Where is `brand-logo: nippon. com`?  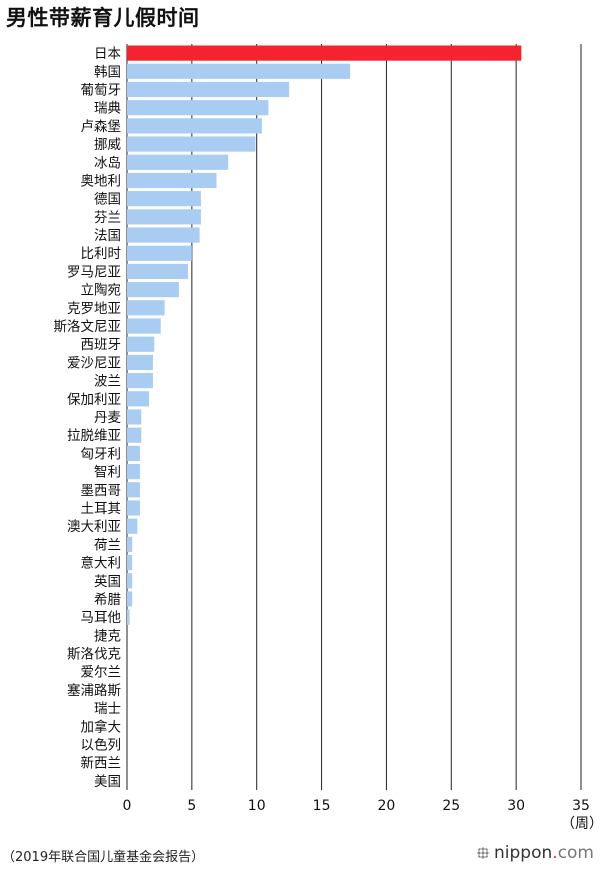
brand-logo: nippon. com is located at coordinates (535, 853).